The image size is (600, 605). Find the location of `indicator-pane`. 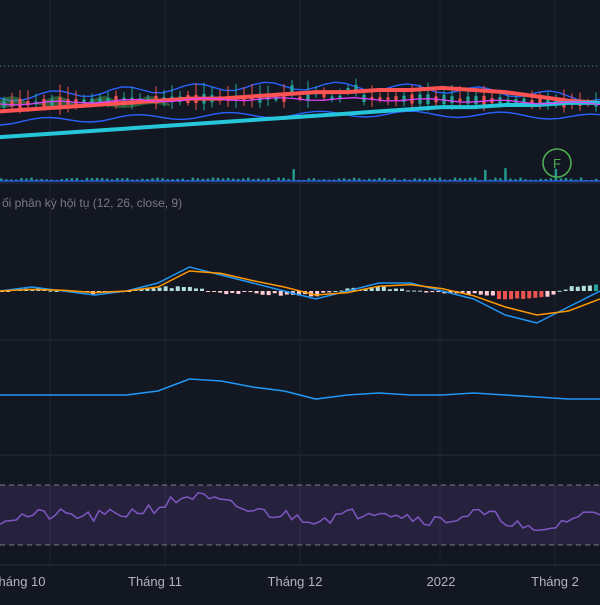

indicator-pane is located at coordinates (300, 389).